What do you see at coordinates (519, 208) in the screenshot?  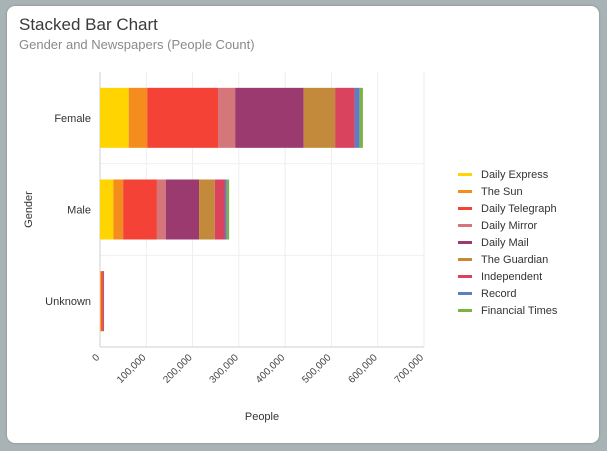 I see `legend-label: Daily Telegraph` at bounding box center [519, 208].